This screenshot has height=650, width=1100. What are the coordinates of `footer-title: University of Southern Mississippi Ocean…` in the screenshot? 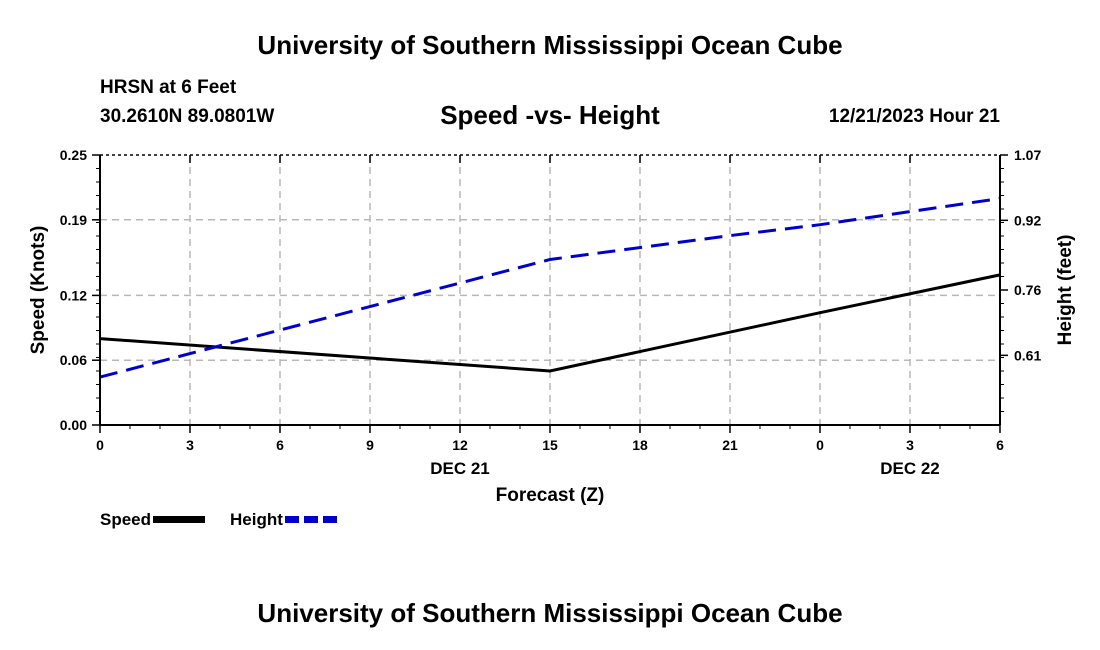 It's located at (550, 613).